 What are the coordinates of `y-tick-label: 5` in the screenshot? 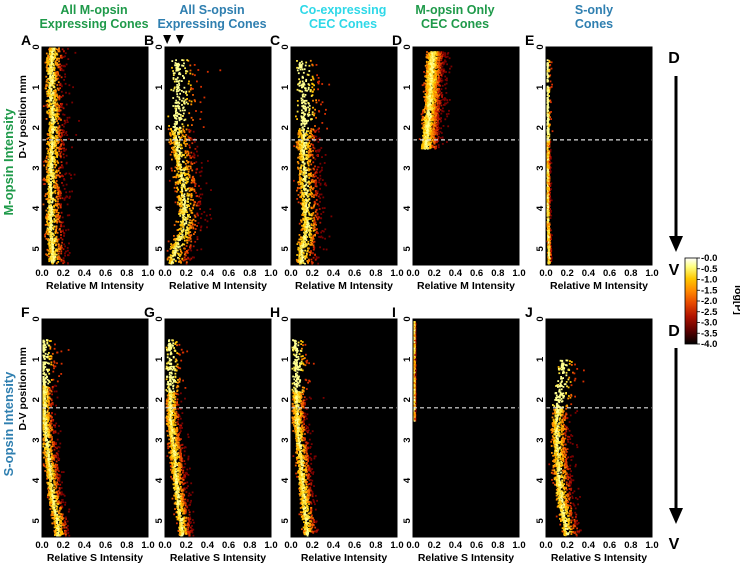 It's located at (36, 249).